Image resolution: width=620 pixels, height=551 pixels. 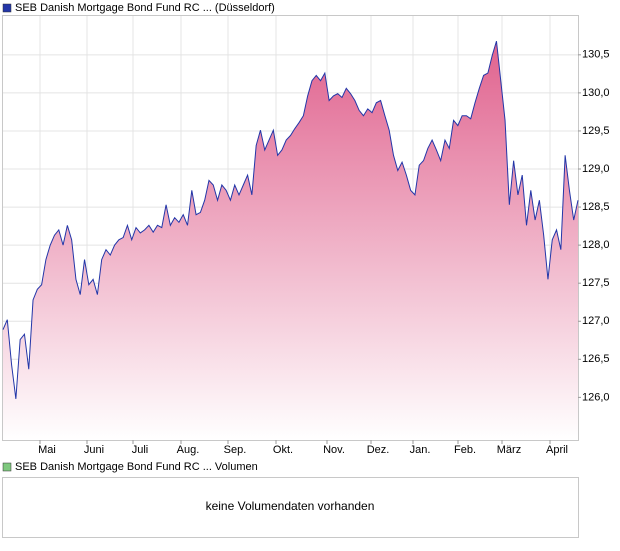 What do you see at coordinates (188, 450) in the screenshot?
I see `x-tick-label: Aug.` at bounding box center [188, 450].